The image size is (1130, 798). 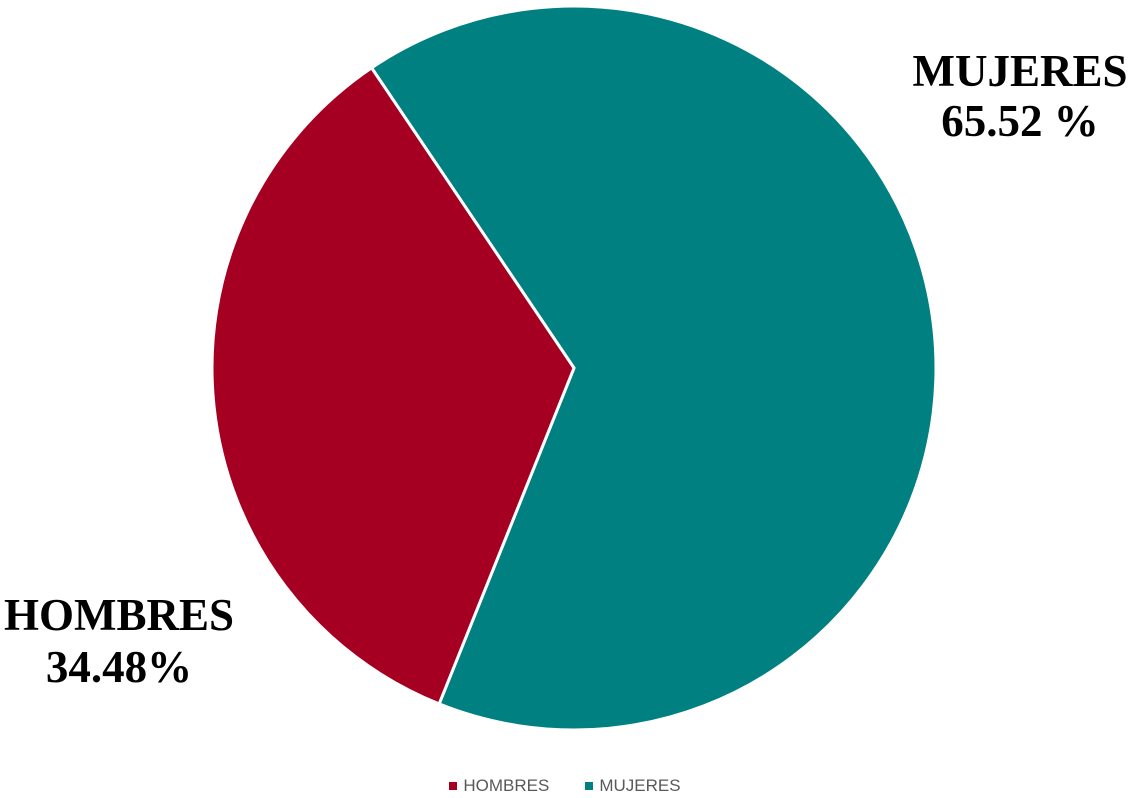 What do you see at coordinates (119, 615) in the screenshot?
I see `data-label-name-hombres: HOMBRES` at bounding box center [119, 615].